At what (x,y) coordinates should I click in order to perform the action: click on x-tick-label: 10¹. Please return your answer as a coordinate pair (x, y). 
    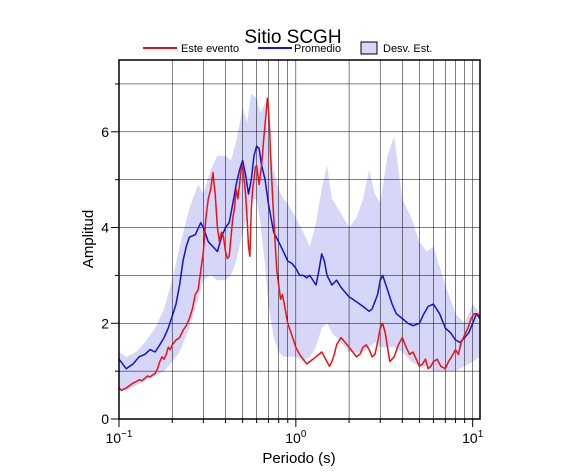
    Looking at the image, I should click on (473, 437).